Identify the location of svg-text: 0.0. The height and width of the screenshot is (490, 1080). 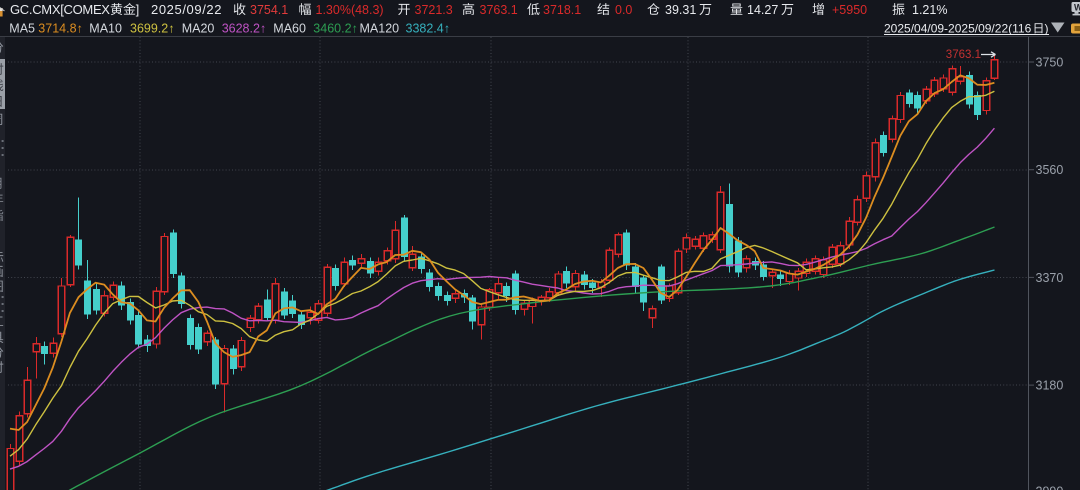
(623, 10).